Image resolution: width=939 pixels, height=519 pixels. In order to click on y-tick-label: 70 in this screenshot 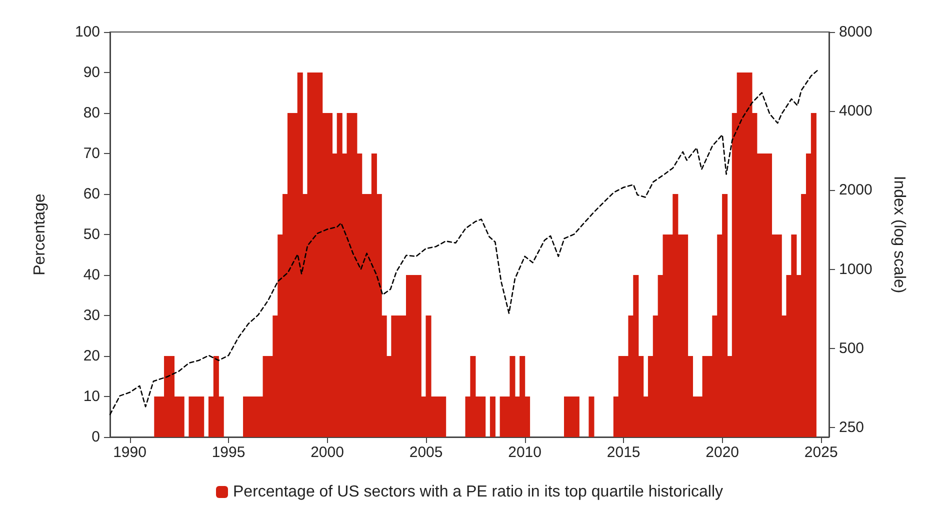, I will do `click(91, 153)`.